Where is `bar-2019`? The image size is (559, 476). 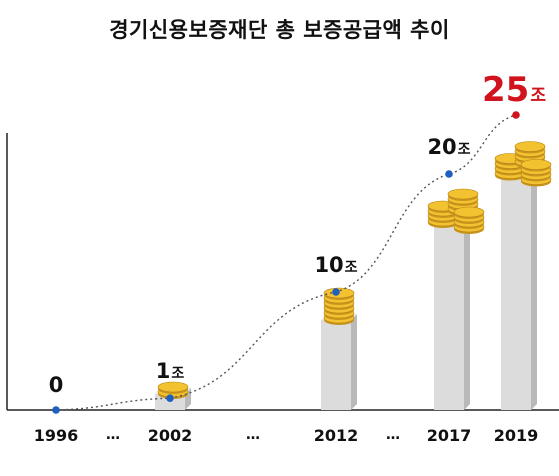
bar-2019 is located at coordinates (516, 293).